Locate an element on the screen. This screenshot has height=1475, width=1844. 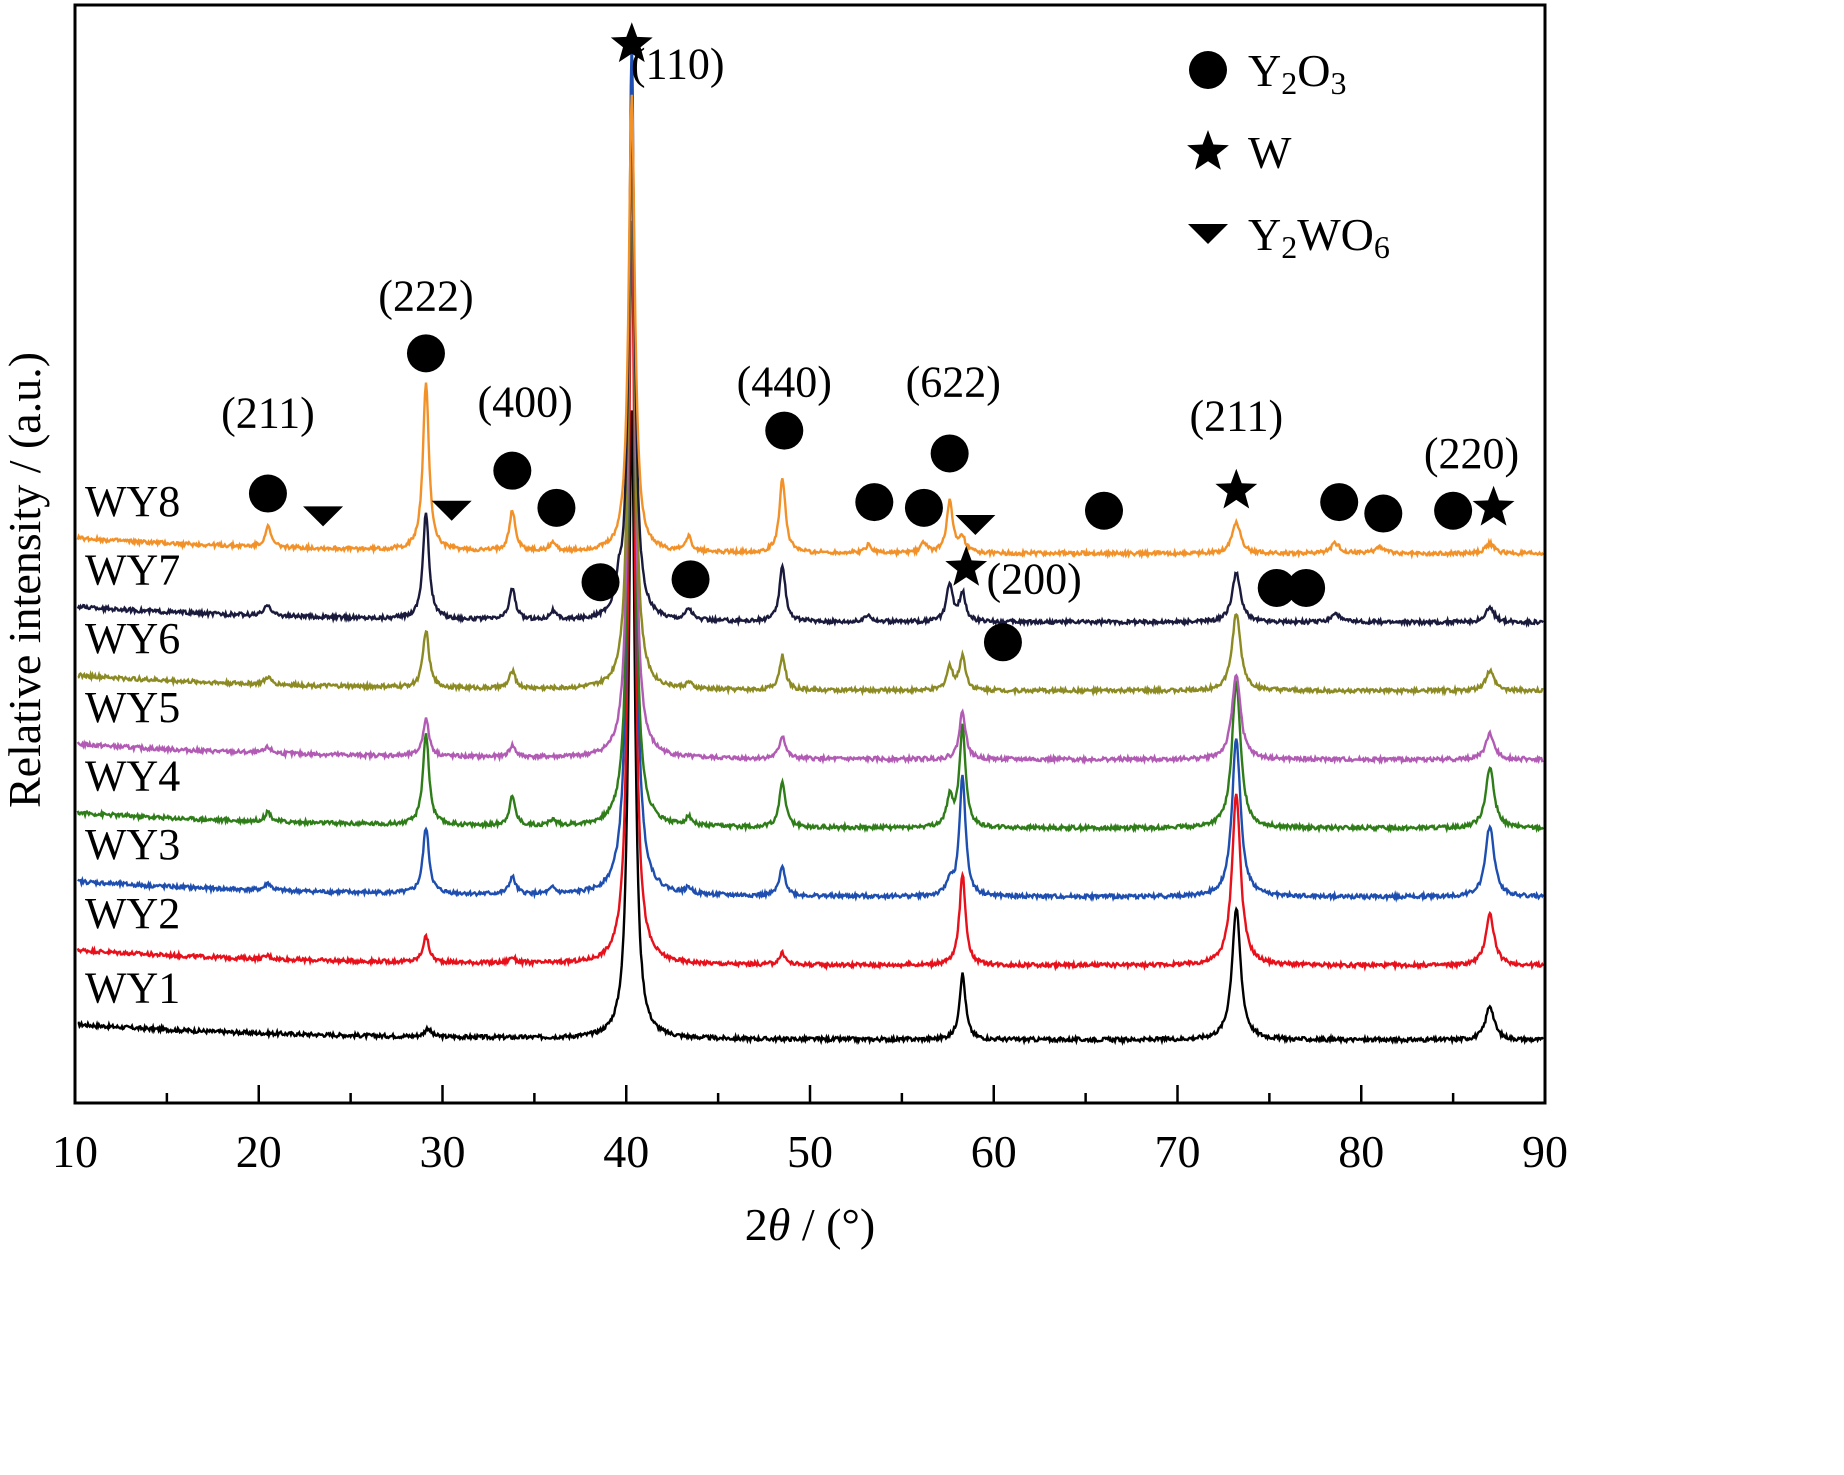
legend-w-icon is located at coordinates (1208, 150).